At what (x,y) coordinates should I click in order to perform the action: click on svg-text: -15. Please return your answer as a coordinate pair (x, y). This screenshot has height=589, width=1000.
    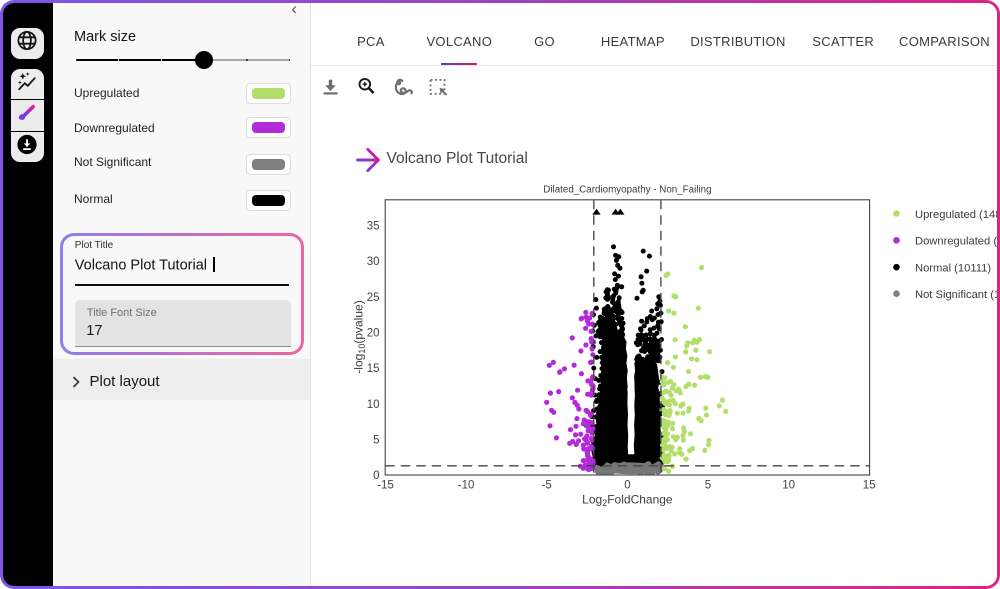
    Looking at the image, I should click on (385, 486).